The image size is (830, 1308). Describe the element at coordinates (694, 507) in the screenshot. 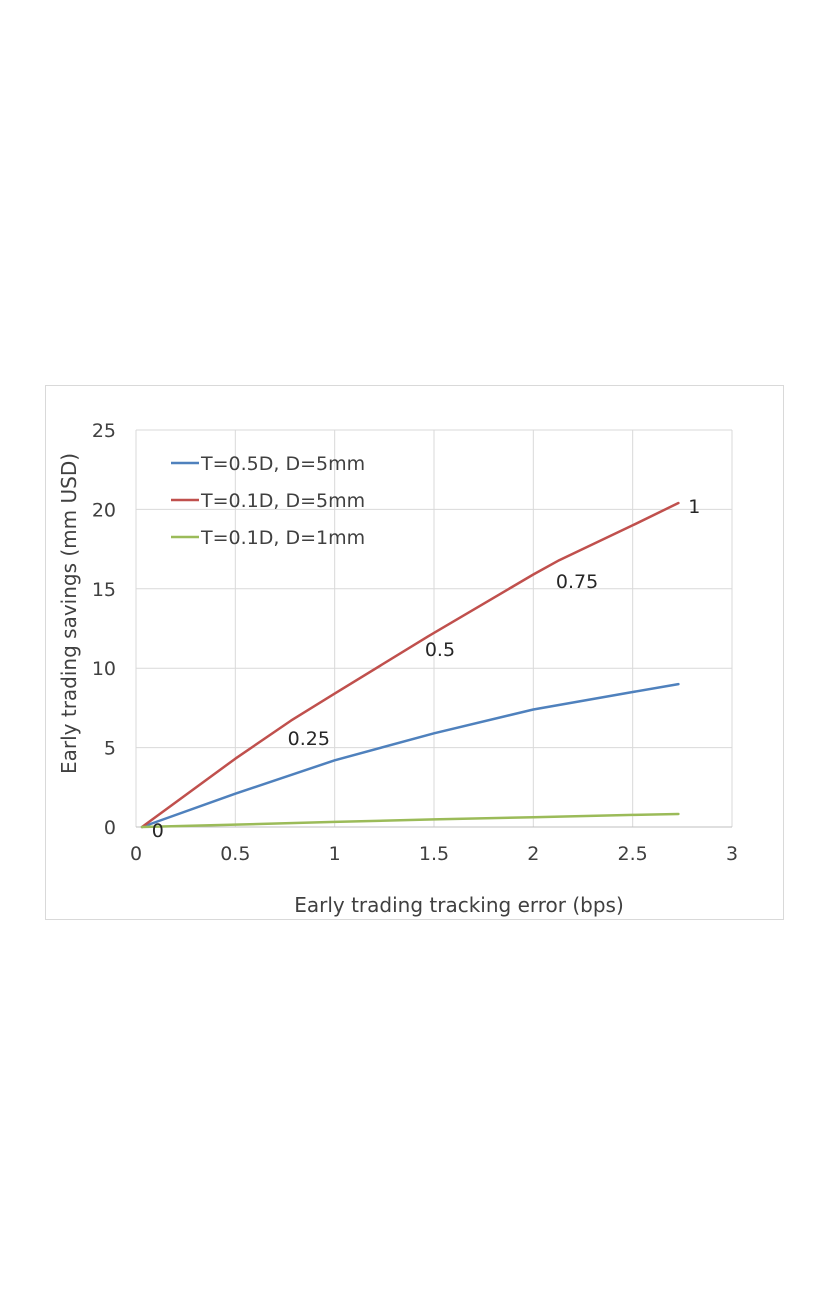

I see `data-label: 1` at that location.